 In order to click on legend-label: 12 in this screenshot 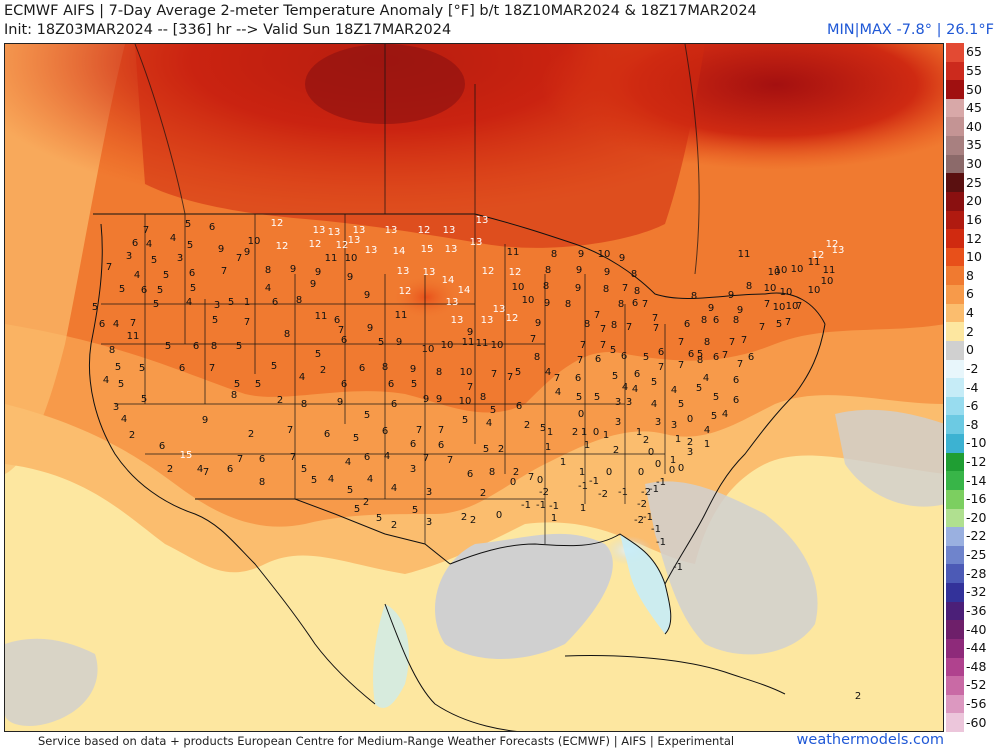, I will do `click(974, 238)`.